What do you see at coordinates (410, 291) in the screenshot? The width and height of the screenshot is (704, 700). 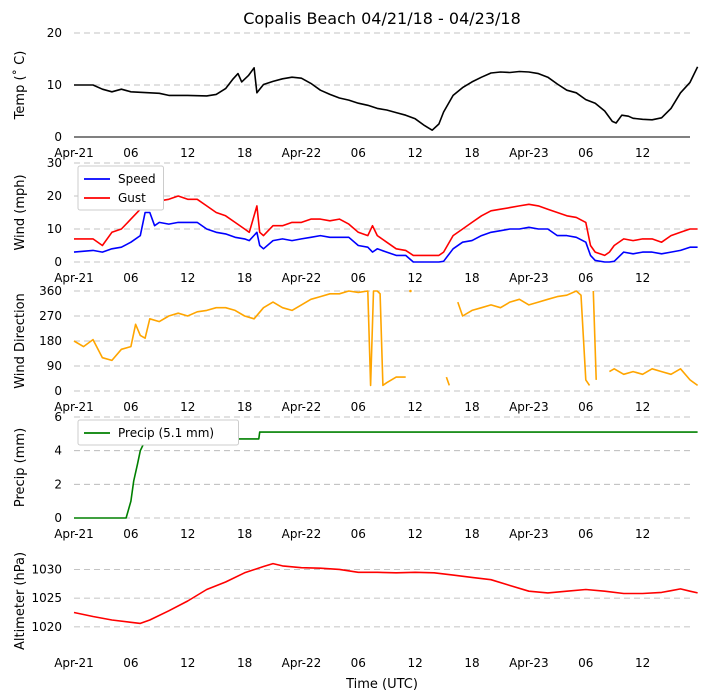 I see `data-point` at bounding box center [410, 291].